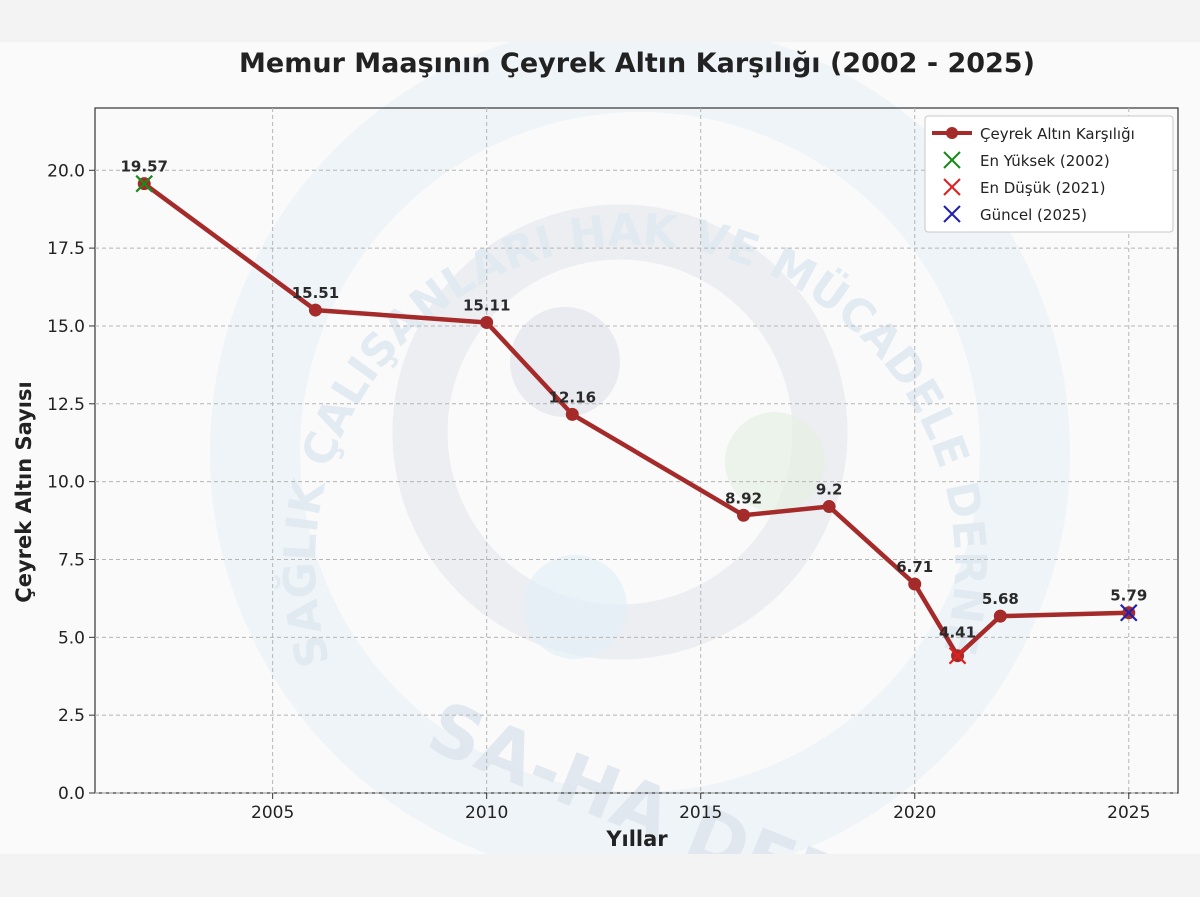 Image resolution: width=1200 pixels, height=897 pixels. I want to click on data-label: 19.57, so click(144, 167).